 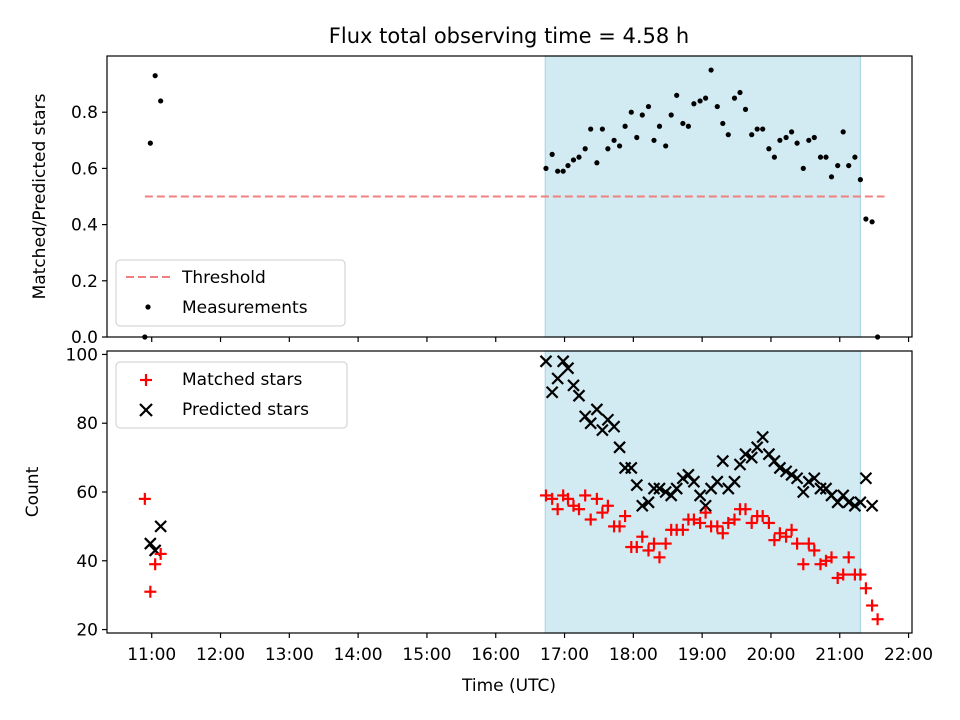 I want to click on legend-predicted-label: Predicted stars, so click(x=245, y=410).